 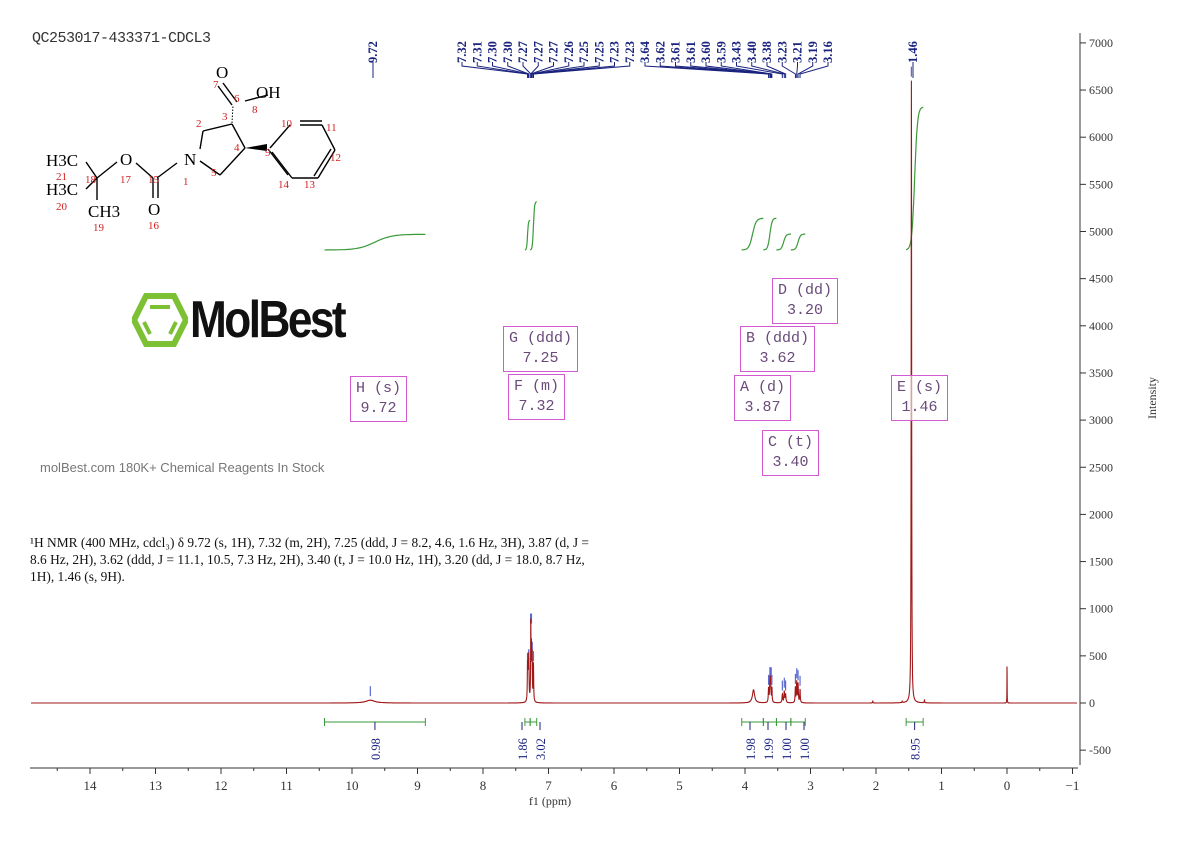 I want to click on x-tick-label: 4, so click(x=745, y=785).